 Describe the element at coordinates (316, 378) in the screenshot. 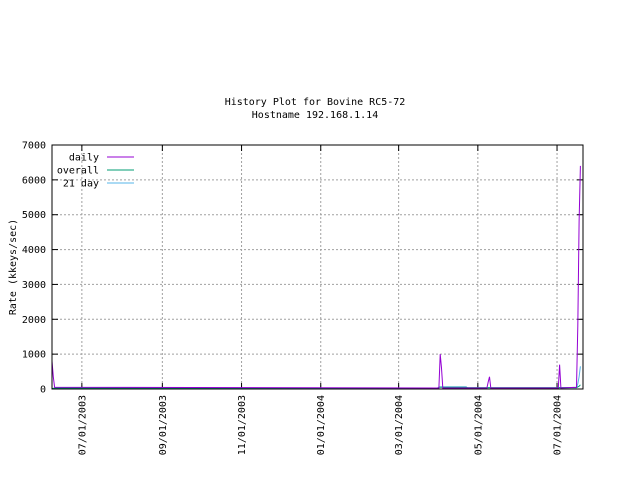

I see `series-line-21-day` at that location.